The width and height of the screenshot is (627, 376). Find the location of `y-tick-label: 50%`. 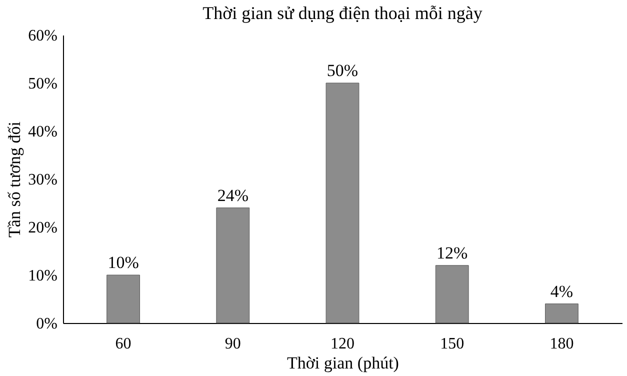

y-tick-label: 50% is located at coordinates (43, 84).